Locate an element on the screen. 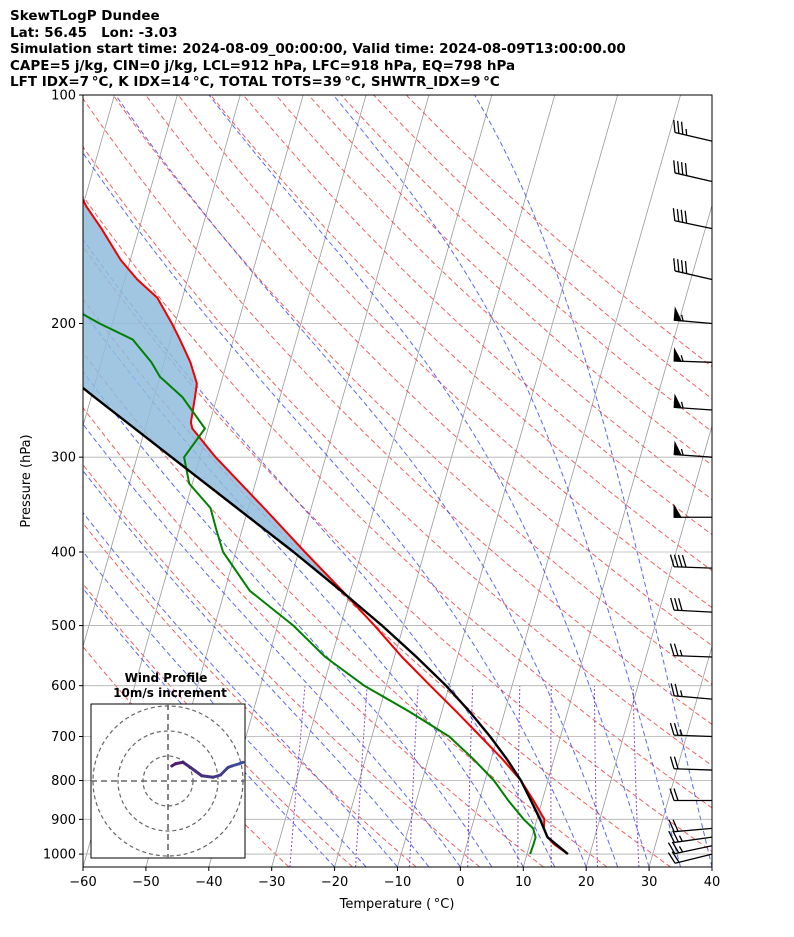  x-tick-label: 0 is located at coordinates (460, 882).